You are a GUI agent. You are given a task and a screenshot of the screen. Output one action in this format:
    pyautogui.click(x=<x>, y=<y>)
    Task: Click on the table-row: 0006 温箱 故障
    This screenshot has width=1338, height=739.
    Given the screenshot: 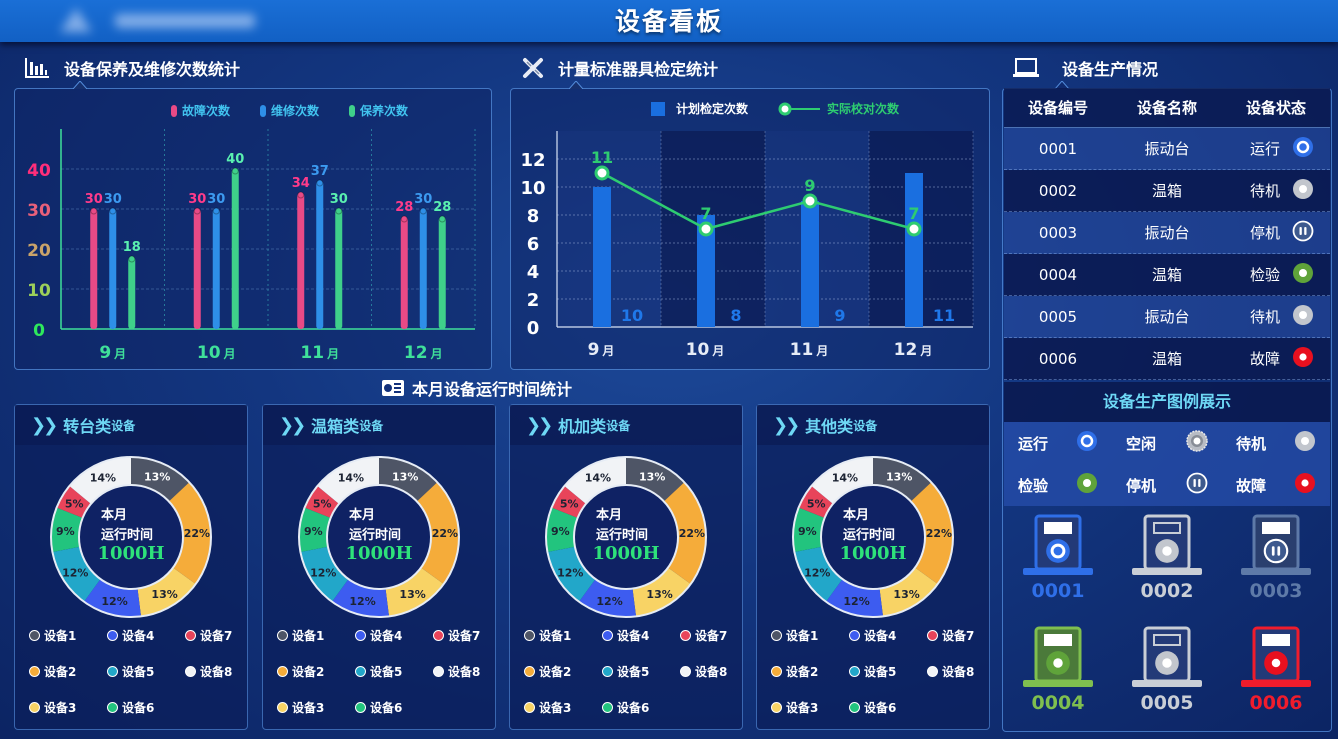 What is the action you would take?
    pyautogui.click(x=1167, y=359)
    